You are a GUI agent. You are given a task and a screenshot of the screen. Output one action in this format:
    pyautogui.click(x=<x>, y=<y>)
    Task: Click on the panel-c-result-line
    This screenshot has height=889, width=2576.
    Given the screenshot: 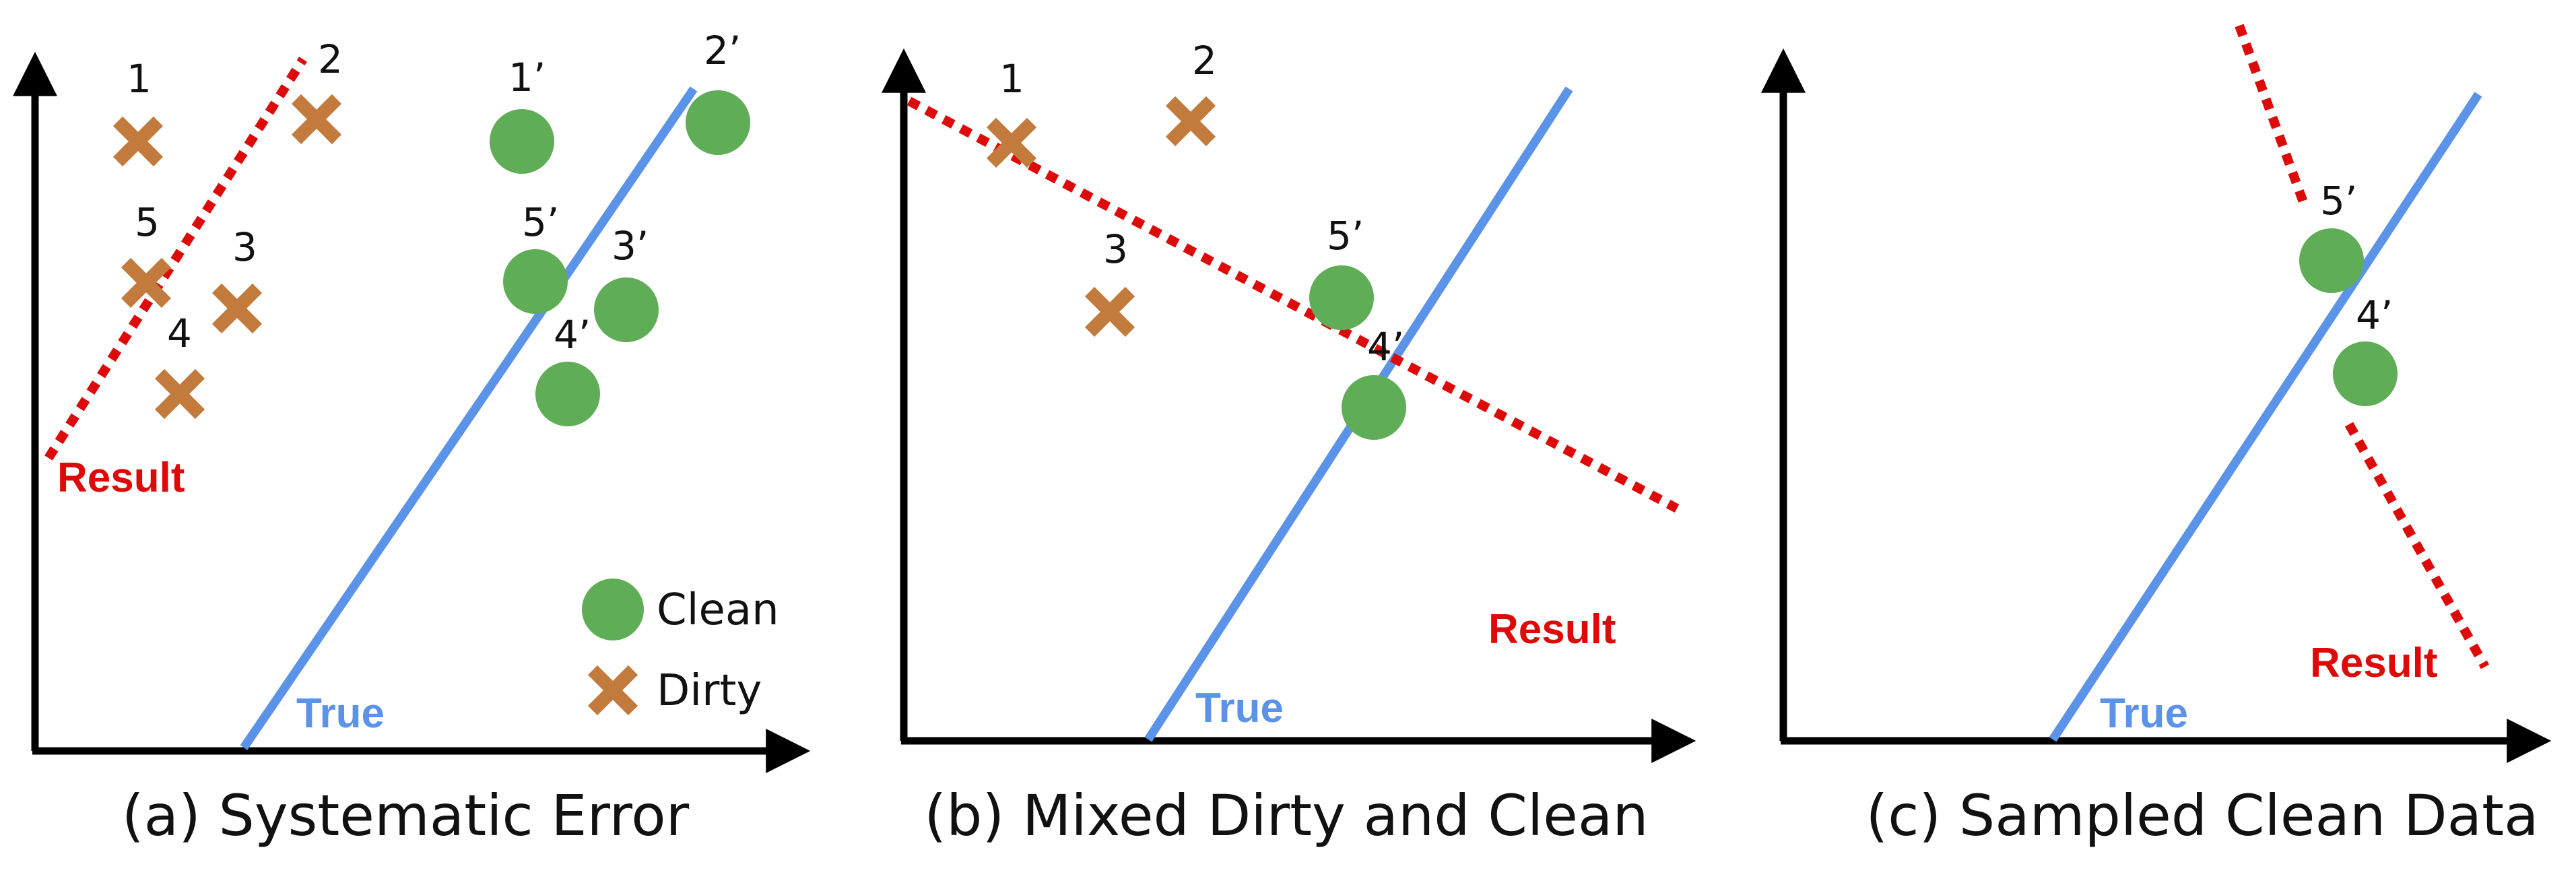 What is the action you would take?
    pyautogui.click(x=2362, y=346)
    